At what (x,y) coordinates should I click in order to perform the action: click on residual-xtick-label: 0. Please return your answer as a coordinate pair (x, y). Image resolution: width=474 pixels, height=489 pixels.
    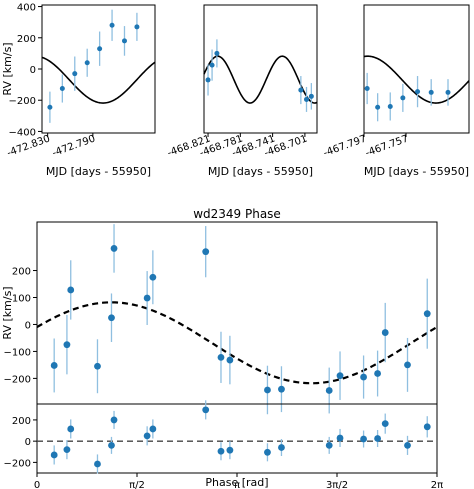
    Looking at the image, I should click on (37, 484).